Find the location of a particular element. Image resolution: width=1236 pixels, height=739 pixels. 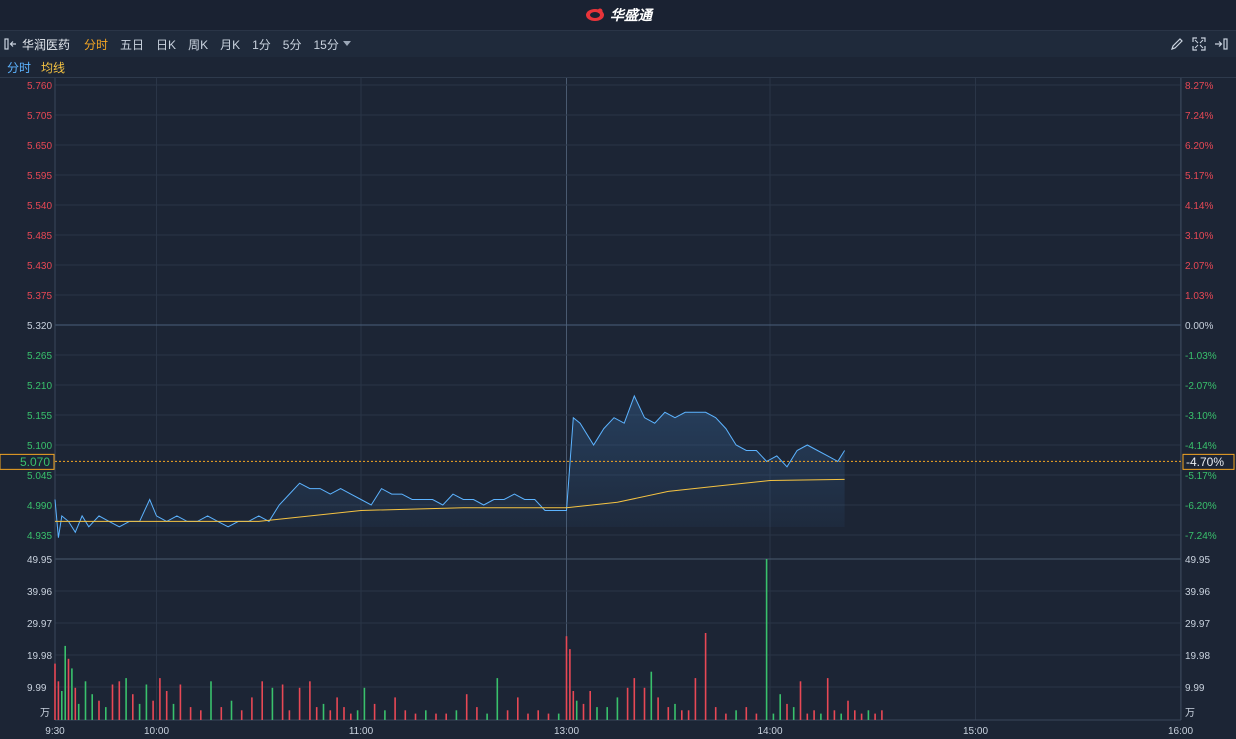

price-tick-label: 4.935 is located at coordinates (39, 536).